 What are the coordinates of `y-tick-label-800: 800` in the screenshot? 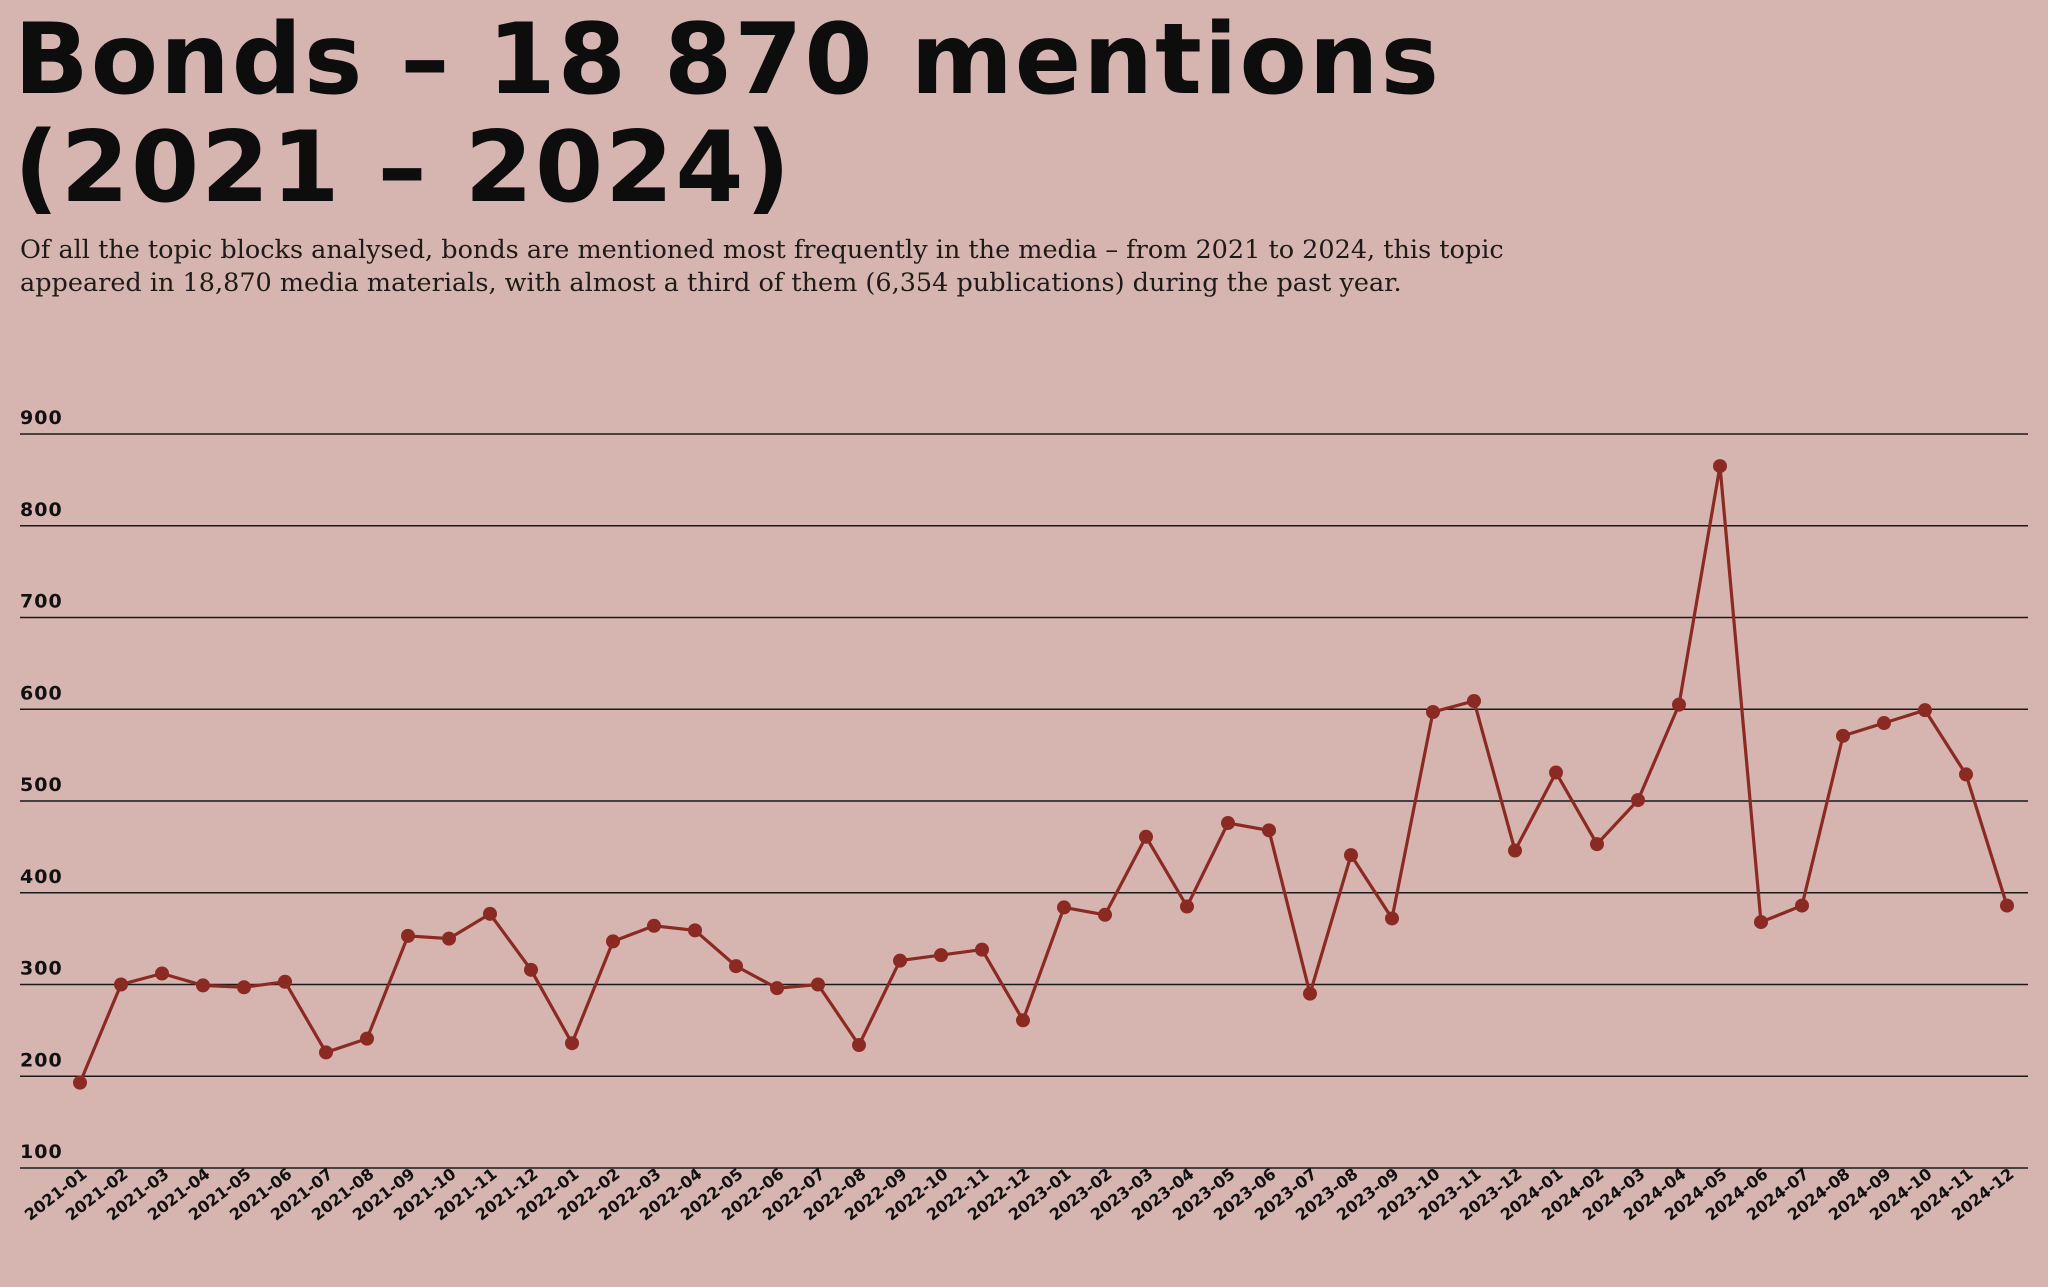 It's located at (41, 510).